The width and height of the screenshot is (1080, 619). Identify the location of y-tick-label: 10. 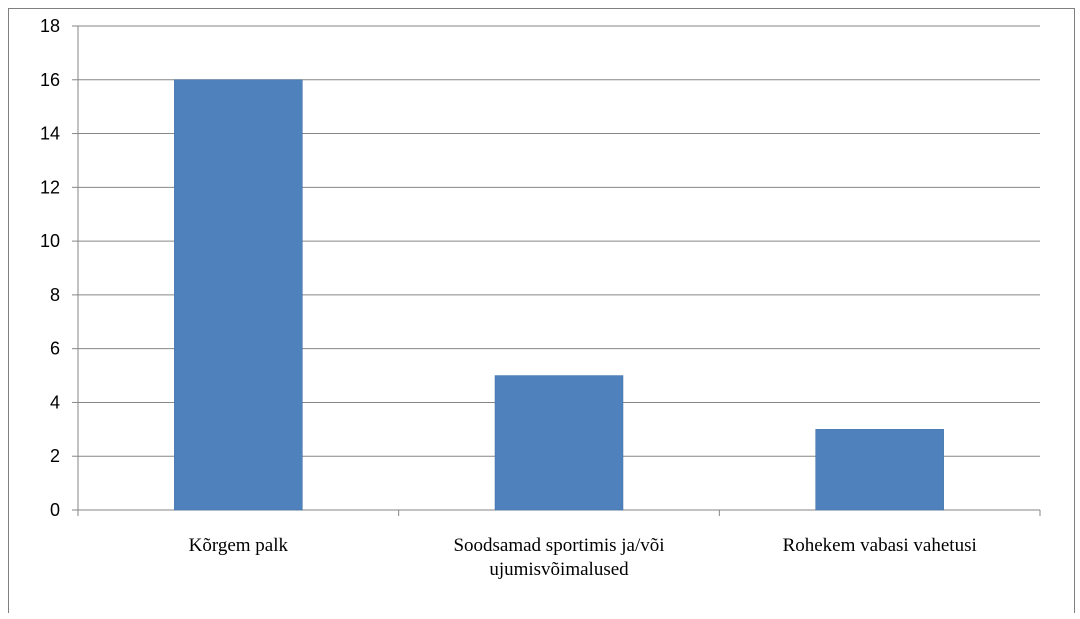
(50, 241).